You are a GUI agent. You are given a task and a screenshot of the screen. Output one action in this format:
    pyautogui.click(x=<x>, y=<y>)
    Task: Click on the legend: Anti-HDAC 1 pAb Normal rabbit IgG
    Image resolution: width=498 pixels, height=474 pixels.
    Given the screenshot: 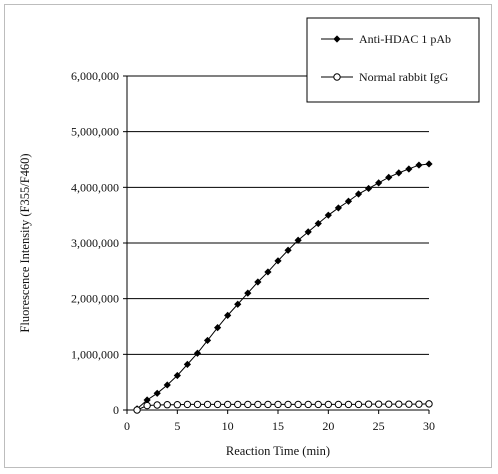 What is the action you would take?
    pyautogui.click(x=393, y=60)
    